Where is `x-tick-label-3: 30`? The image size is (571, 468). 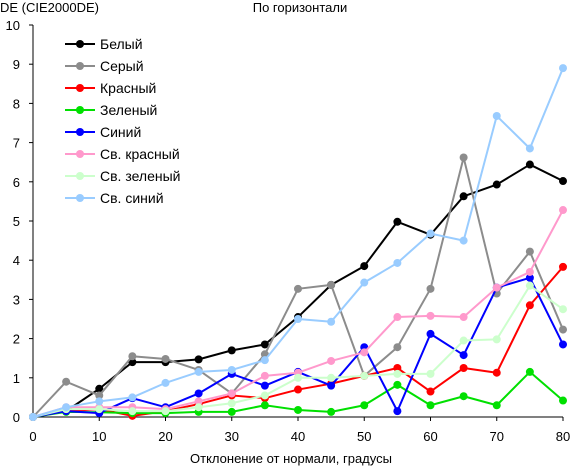
x-tick-label-3: 30 is located at coordinates (232, 436).